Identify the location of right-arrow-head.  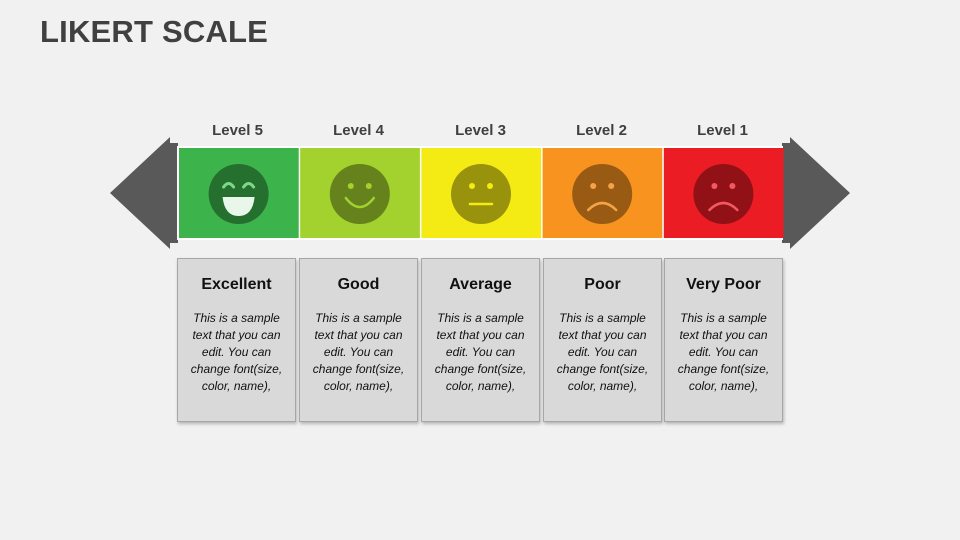
(820, 193).